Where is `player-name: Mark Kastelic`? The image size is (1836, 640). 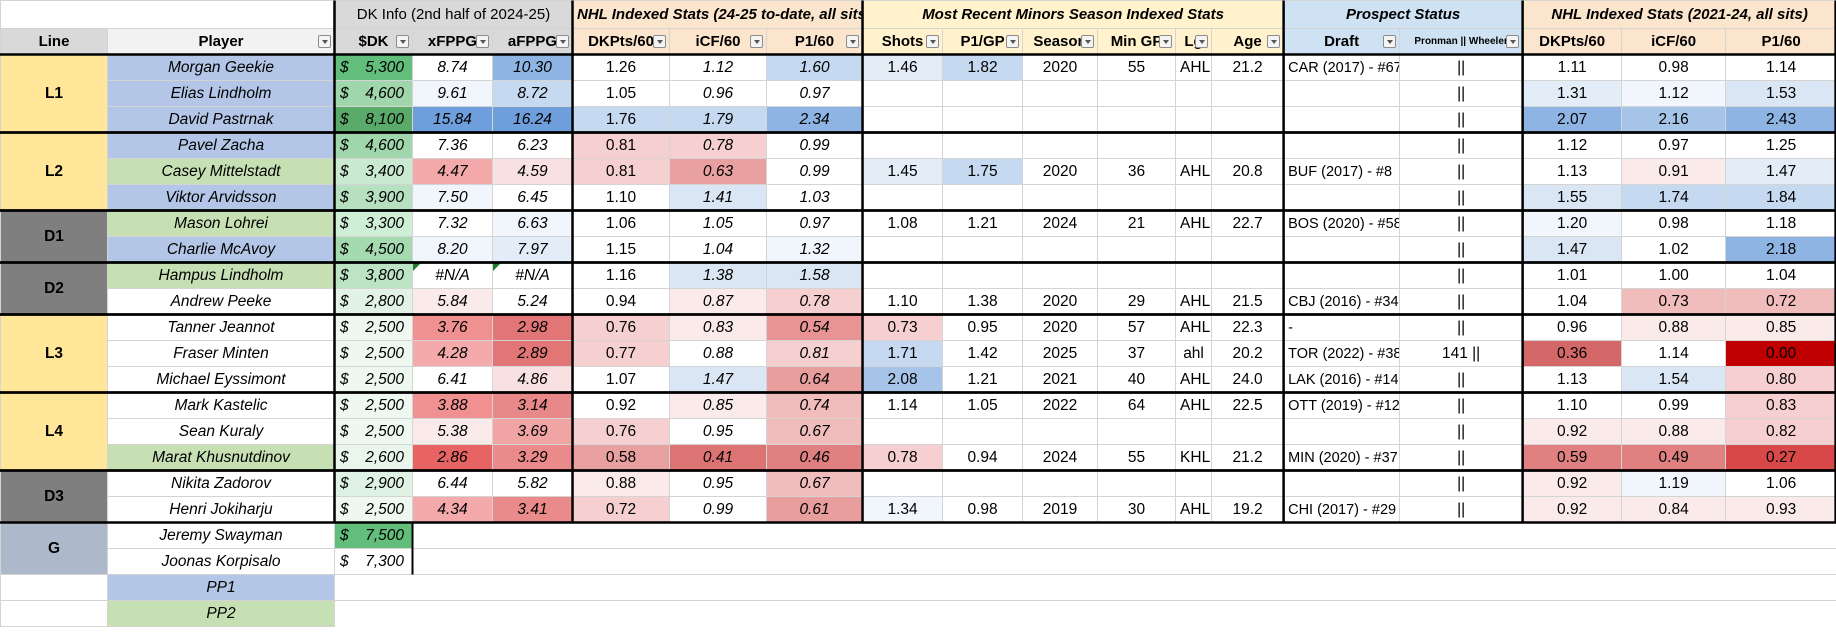
player-name: Mark Kastelic is located at coordinates (221, 405).